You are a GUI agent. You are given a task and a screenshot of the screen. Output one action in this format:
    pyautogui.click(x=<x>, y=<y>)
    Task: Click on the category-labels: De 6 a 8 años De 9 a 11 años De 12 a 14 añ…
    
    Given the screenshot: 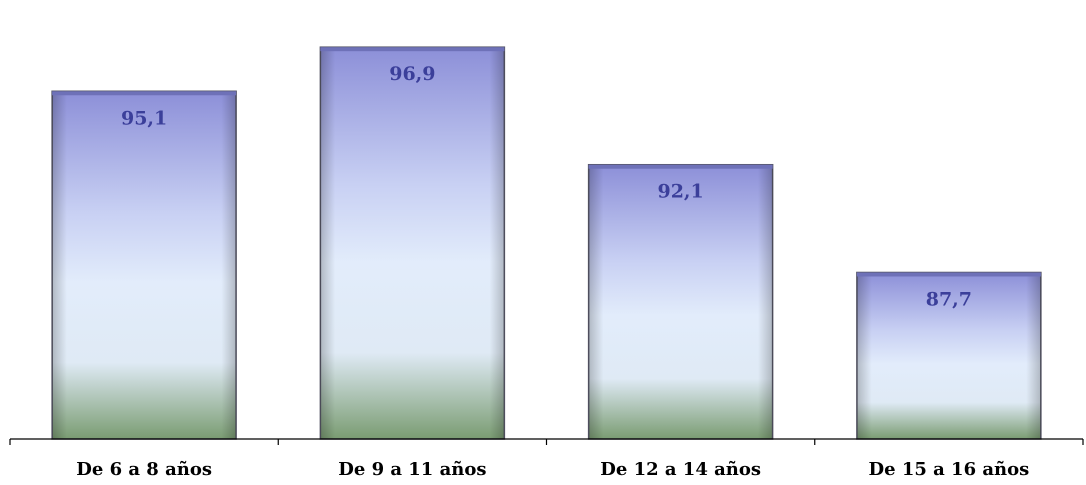 What is the action you would take?
    pyautogui.click(x=552, y=469)
    